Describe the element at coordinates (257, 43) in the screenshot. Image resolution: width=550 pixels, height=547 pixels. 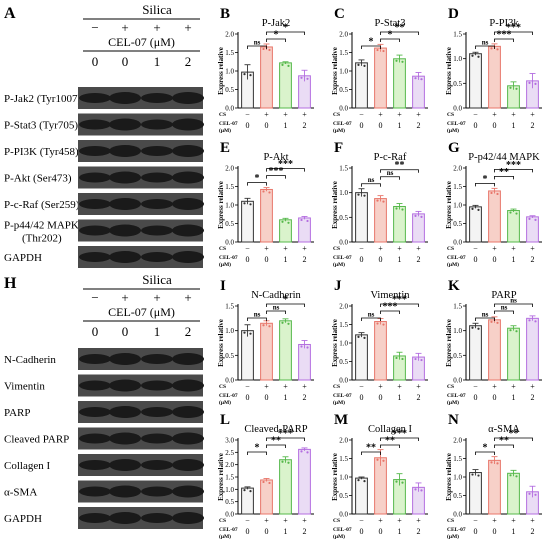
I see `significance-label: ns` at that location.